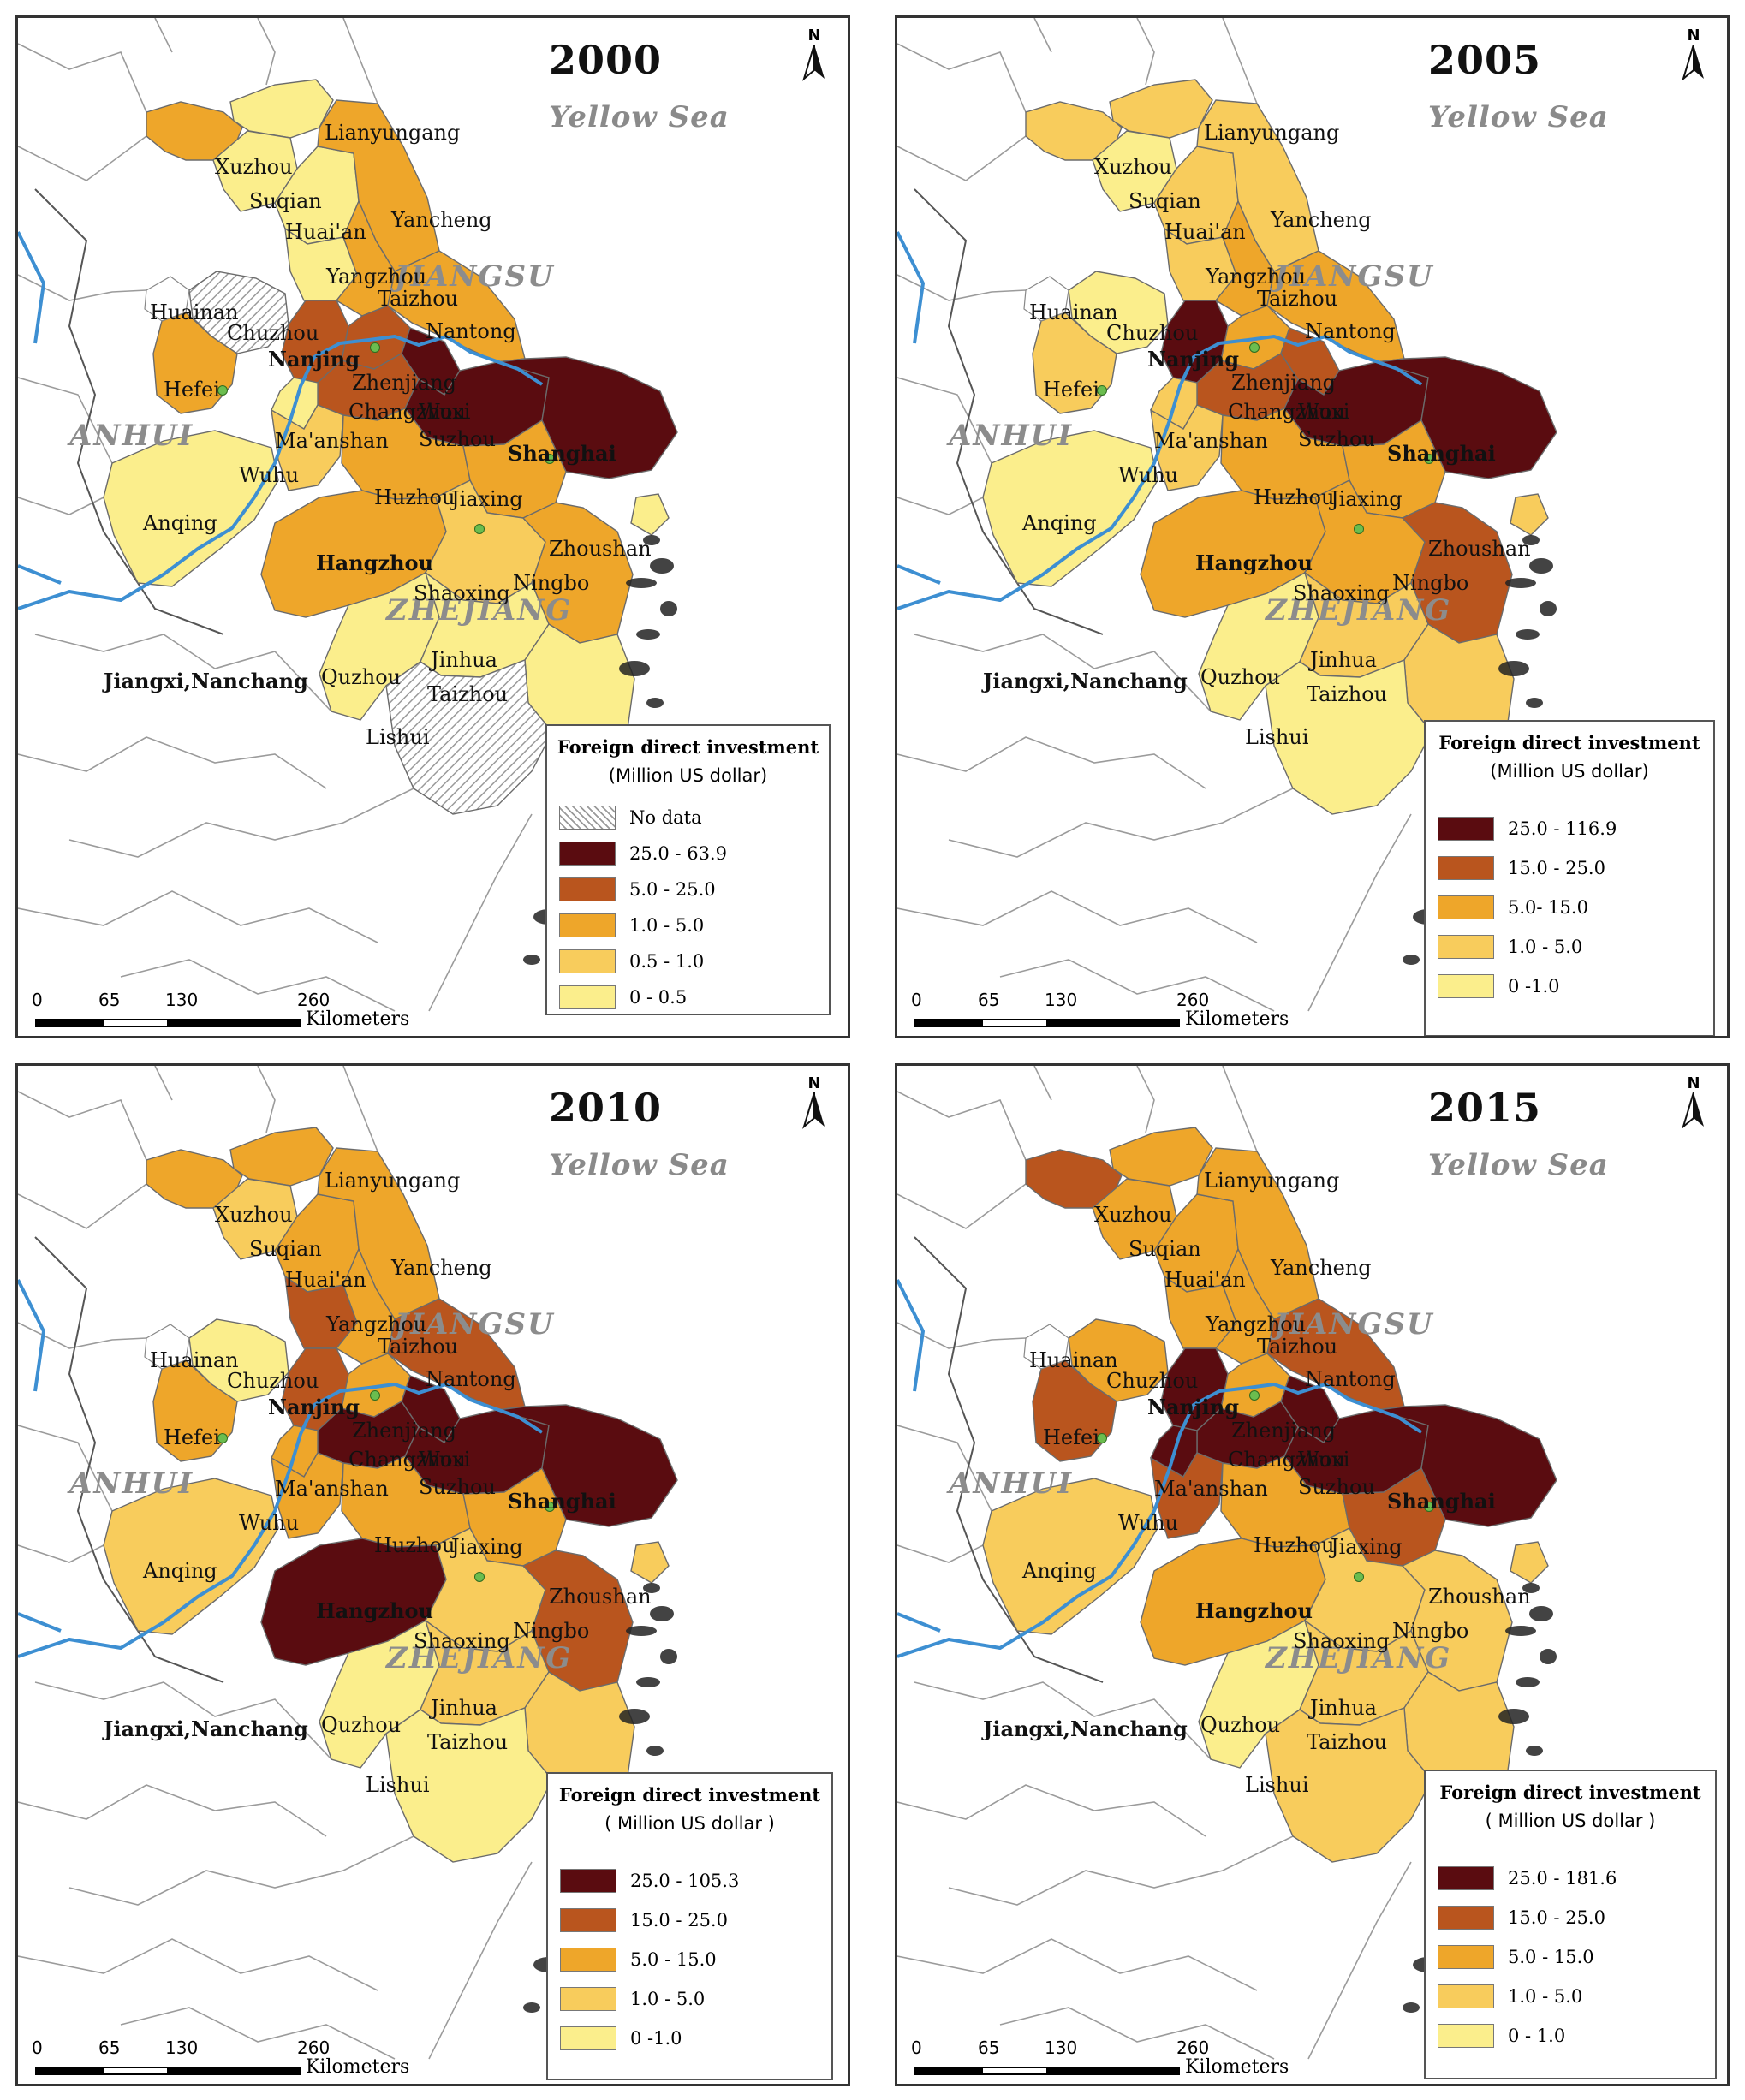 The image size is (1745, 2100). What do you see at coordinates (1570, 1821) in the screenshot?
I see `legend-unit: ( Million US dollar )` at bounding box center [1570, 1821].